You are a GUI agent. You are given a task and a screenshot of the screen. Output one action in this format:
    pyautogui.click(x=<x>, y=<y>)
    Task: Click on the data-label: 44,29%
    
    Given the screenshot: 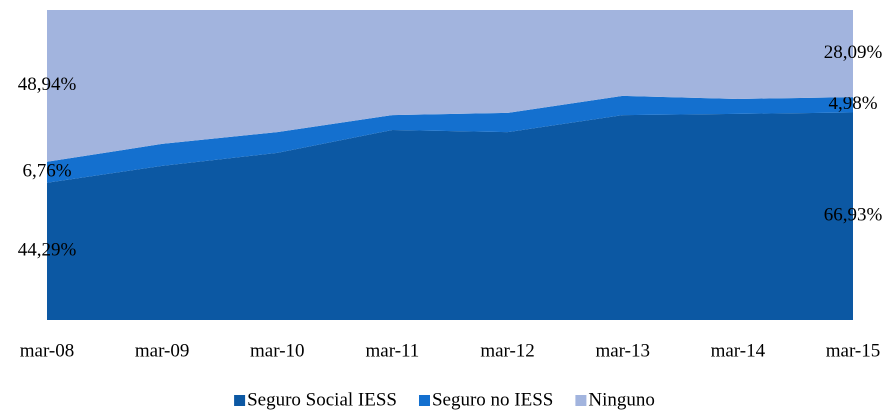 What is the action you would take?
    pyautogui.click(x=47, y=250)
    